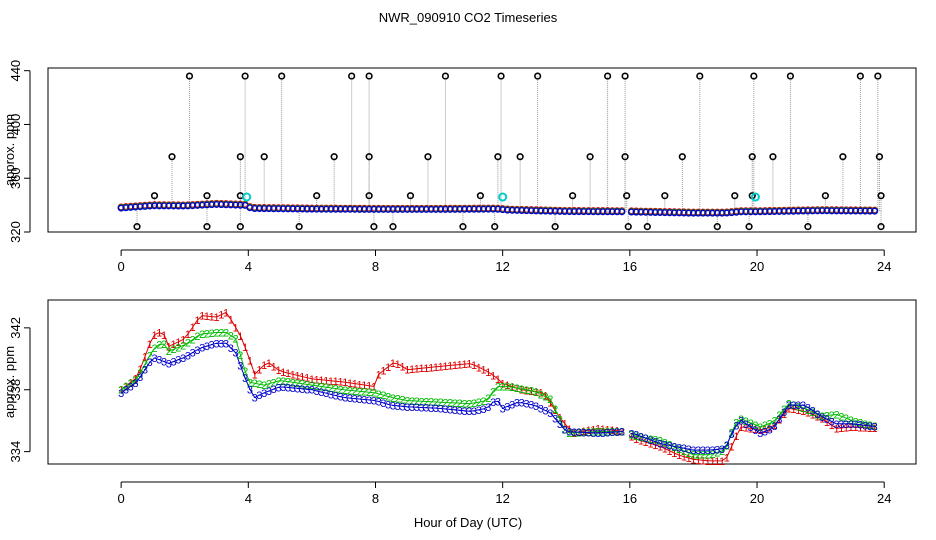 Image resolution: width=936 pixels, height=540 pixels. Describe the element at coordinates (15, 452) in the screenshot. I see `bottom-y-tick-label: 334` at that location.